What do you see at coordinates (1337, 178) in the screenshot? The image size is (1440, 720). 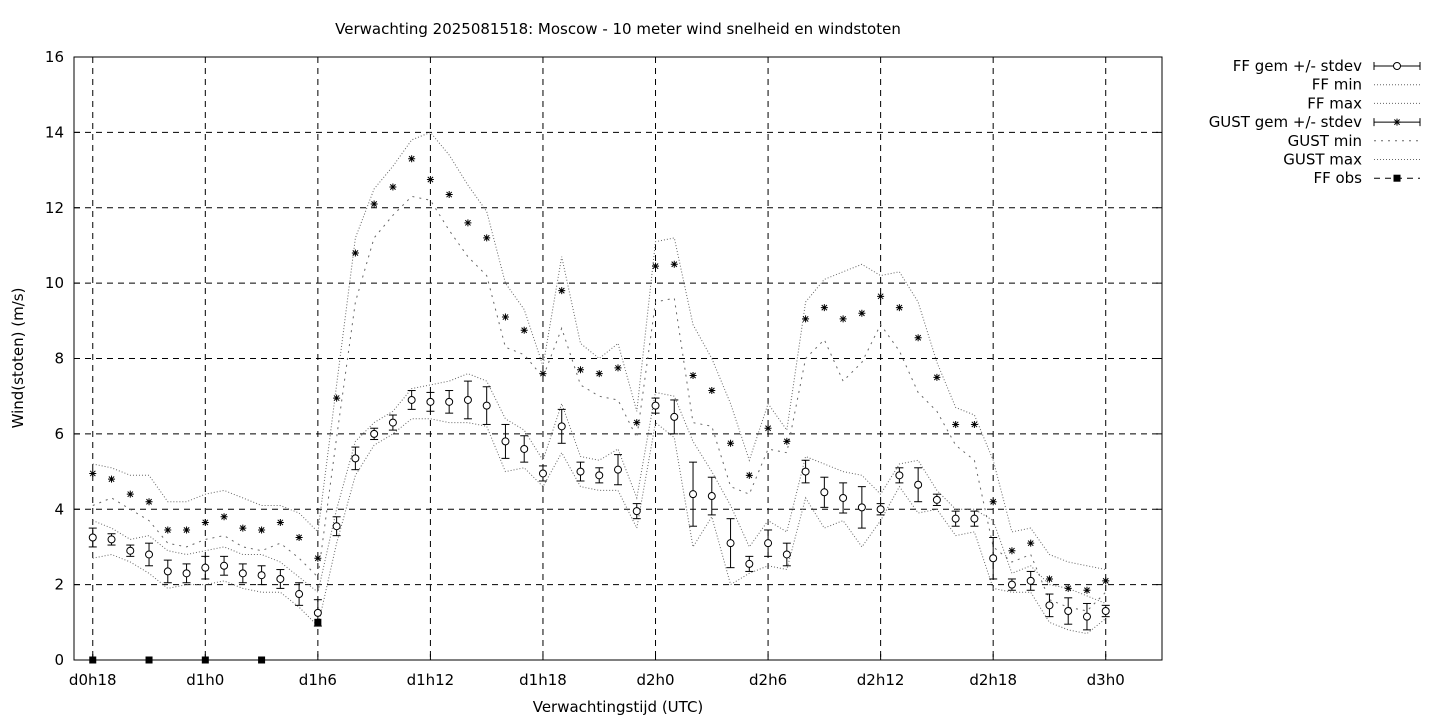 I see `legend-label: FF obs` at bounding box center [1337, 178].